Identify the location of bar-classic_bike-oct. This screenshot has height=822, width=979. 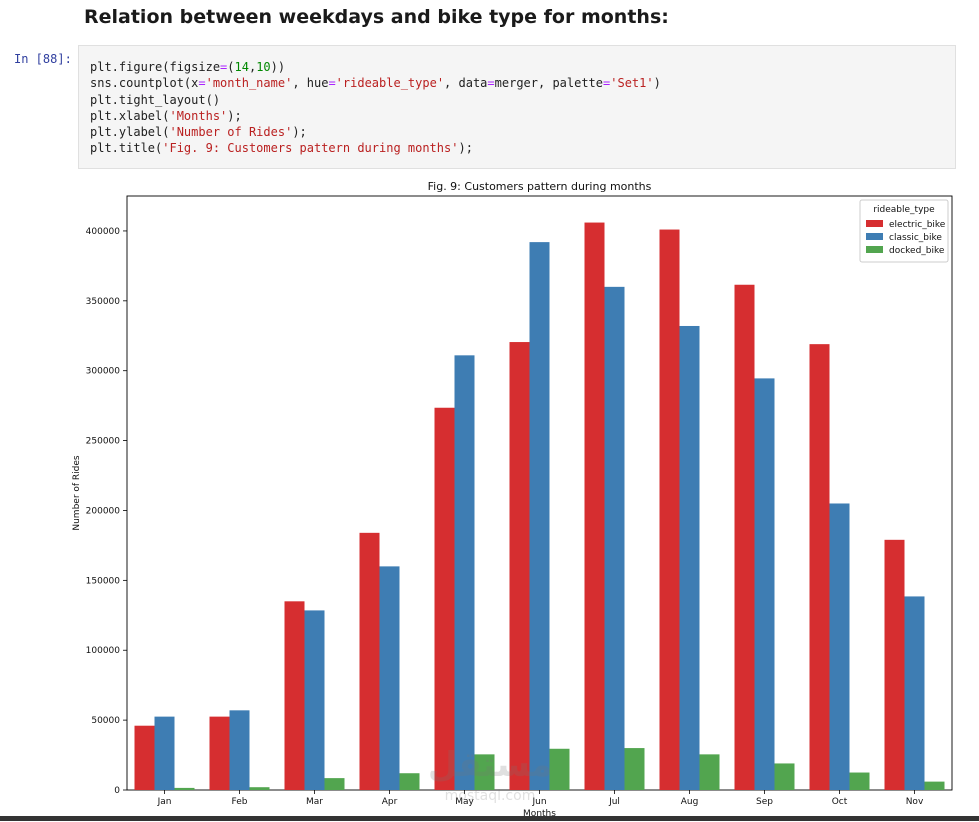
(839, 646).